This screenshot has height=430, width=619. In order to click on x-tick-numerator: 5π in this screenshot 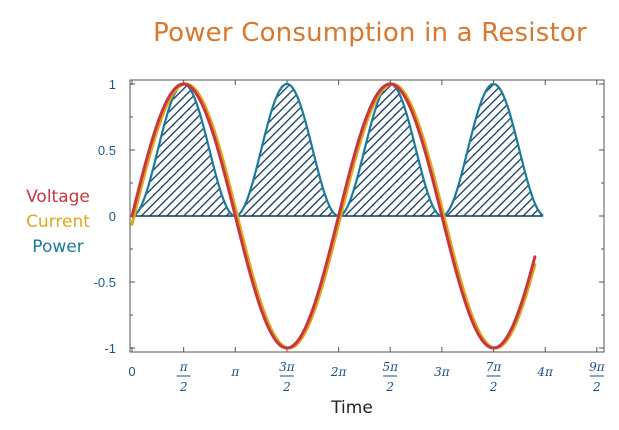, I will do `click(390, 367)`.